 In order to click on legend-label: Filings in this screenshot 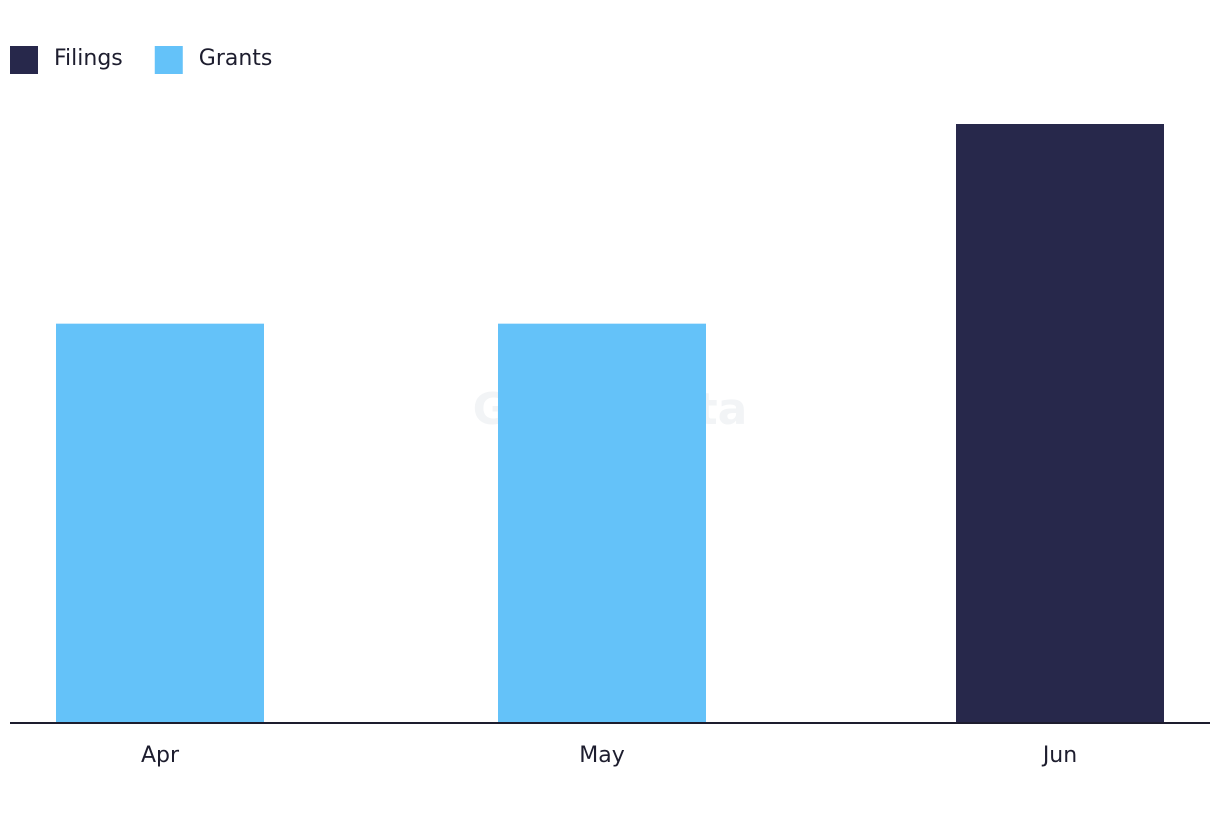, I will do `click(88, 58)`.